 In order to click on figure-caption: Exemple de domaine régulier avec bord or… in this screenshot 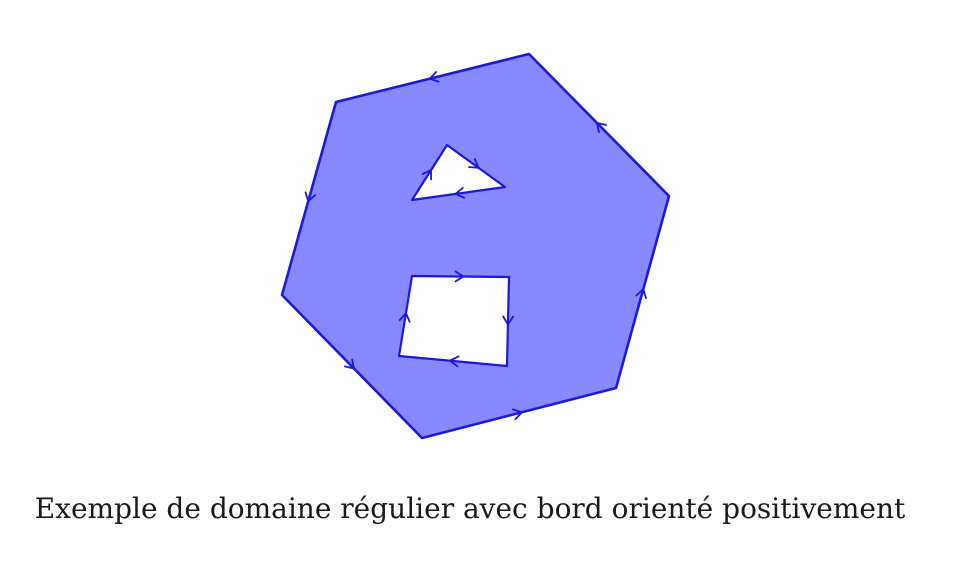, I will do `click(470, 508)`.